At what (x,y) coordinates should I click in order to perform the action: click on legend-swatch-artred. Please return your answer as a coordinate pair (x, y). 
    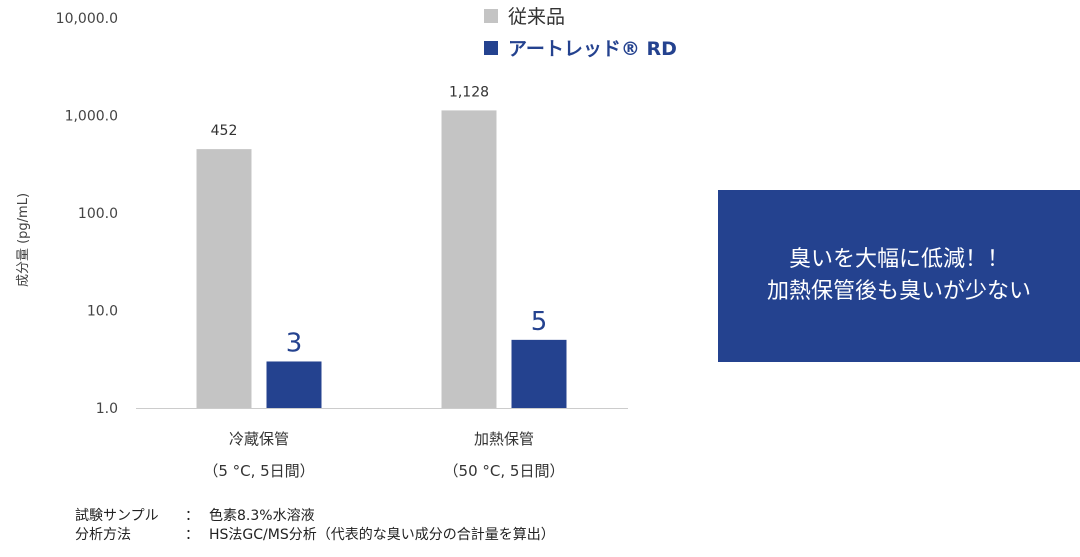
    Looking at the image, I should click on (491, 48).